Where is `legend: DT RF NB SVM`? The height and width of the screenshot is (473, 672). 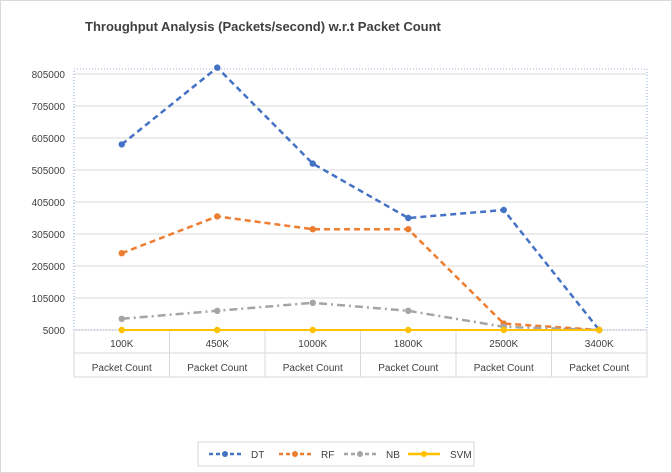 legend: DT RF NB SVM is located at coordinates (336, 454).